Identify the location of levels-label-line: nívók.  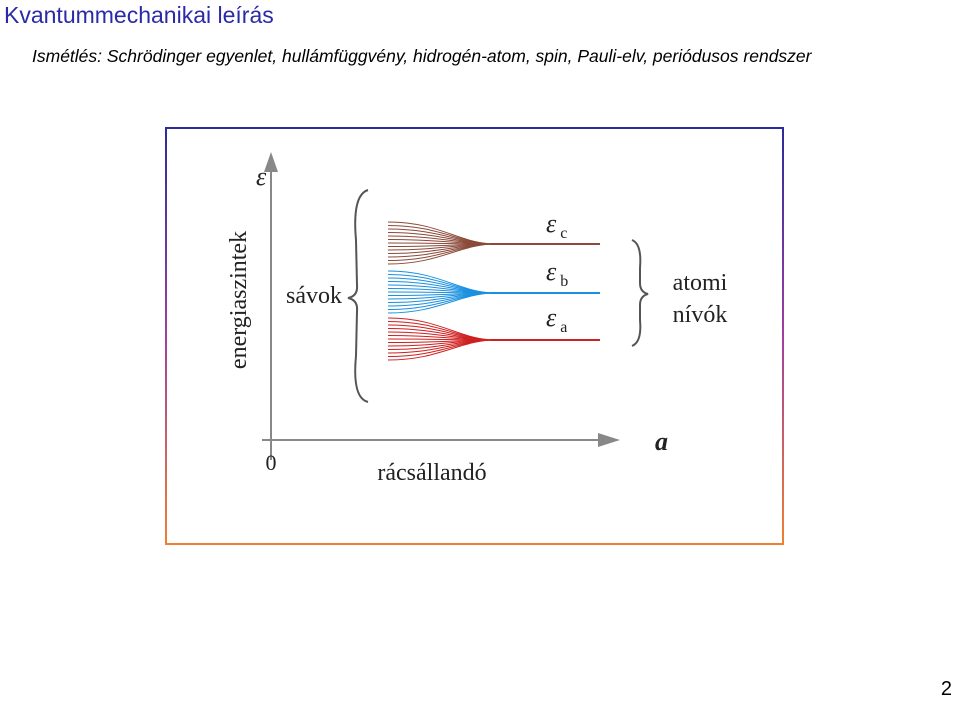
(700, 315).